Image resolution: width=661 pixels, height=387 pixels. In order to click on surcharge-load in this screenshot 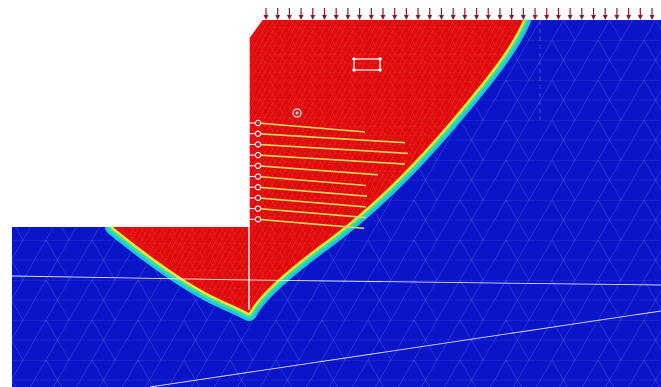, I will do `click(459, 14)`.